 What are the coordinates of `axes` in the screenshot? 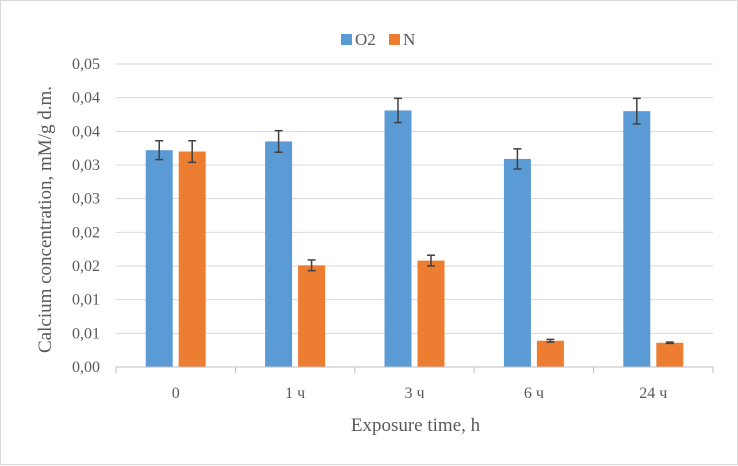 It's located at (414, 369).